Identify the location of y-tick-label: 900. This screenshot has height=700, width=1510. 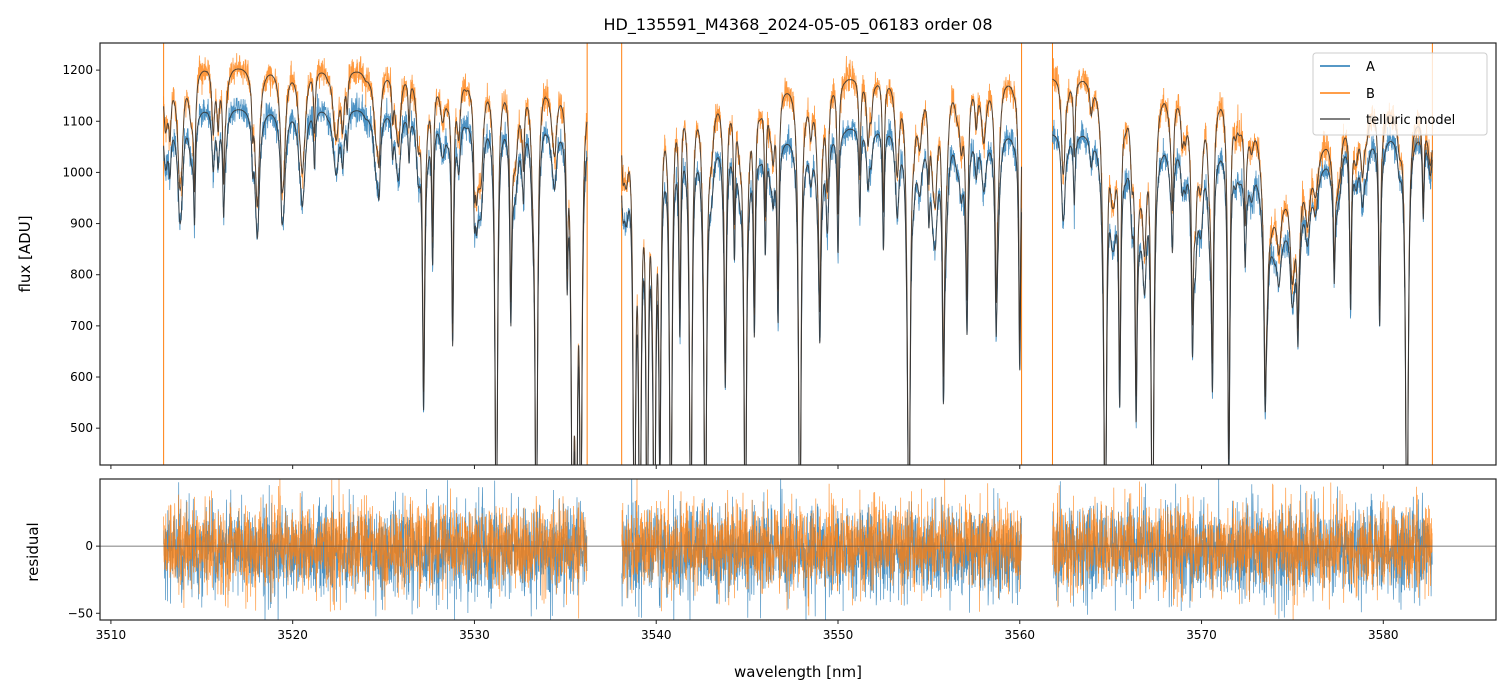
(81, 224).